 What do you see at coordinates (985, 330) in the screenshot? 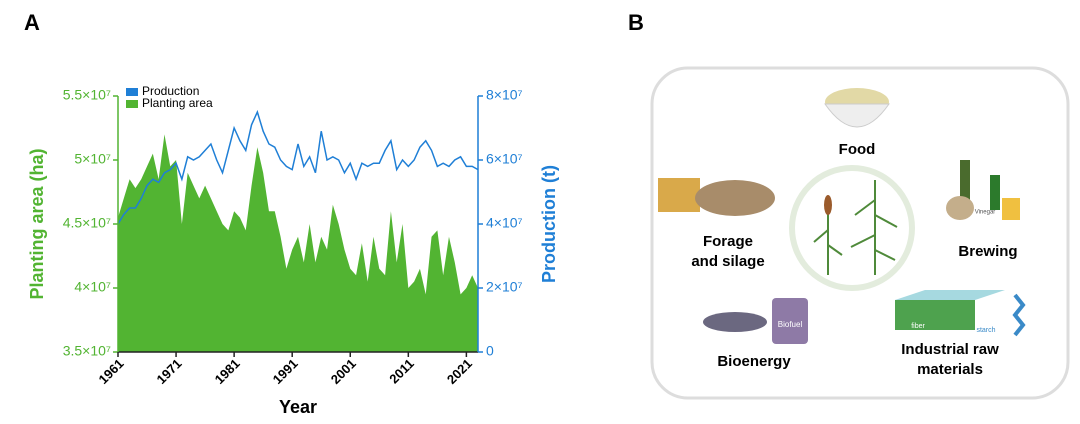
I see `small-label: starch` at bounding box center [985, 330].